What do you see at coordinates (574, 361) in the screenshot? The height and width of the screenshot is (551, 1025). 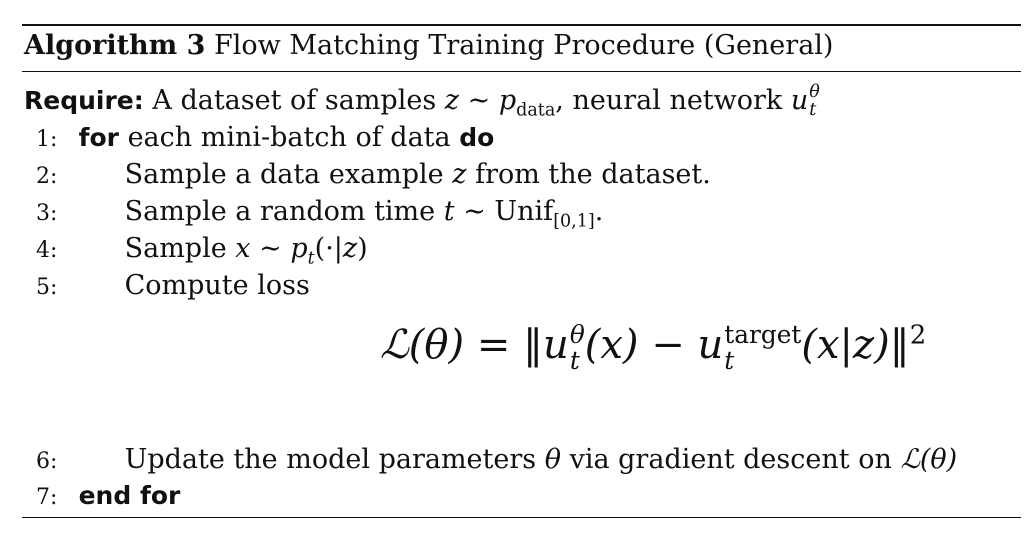 I see `eq-u-sub: t` at bounding box center [574, 361].